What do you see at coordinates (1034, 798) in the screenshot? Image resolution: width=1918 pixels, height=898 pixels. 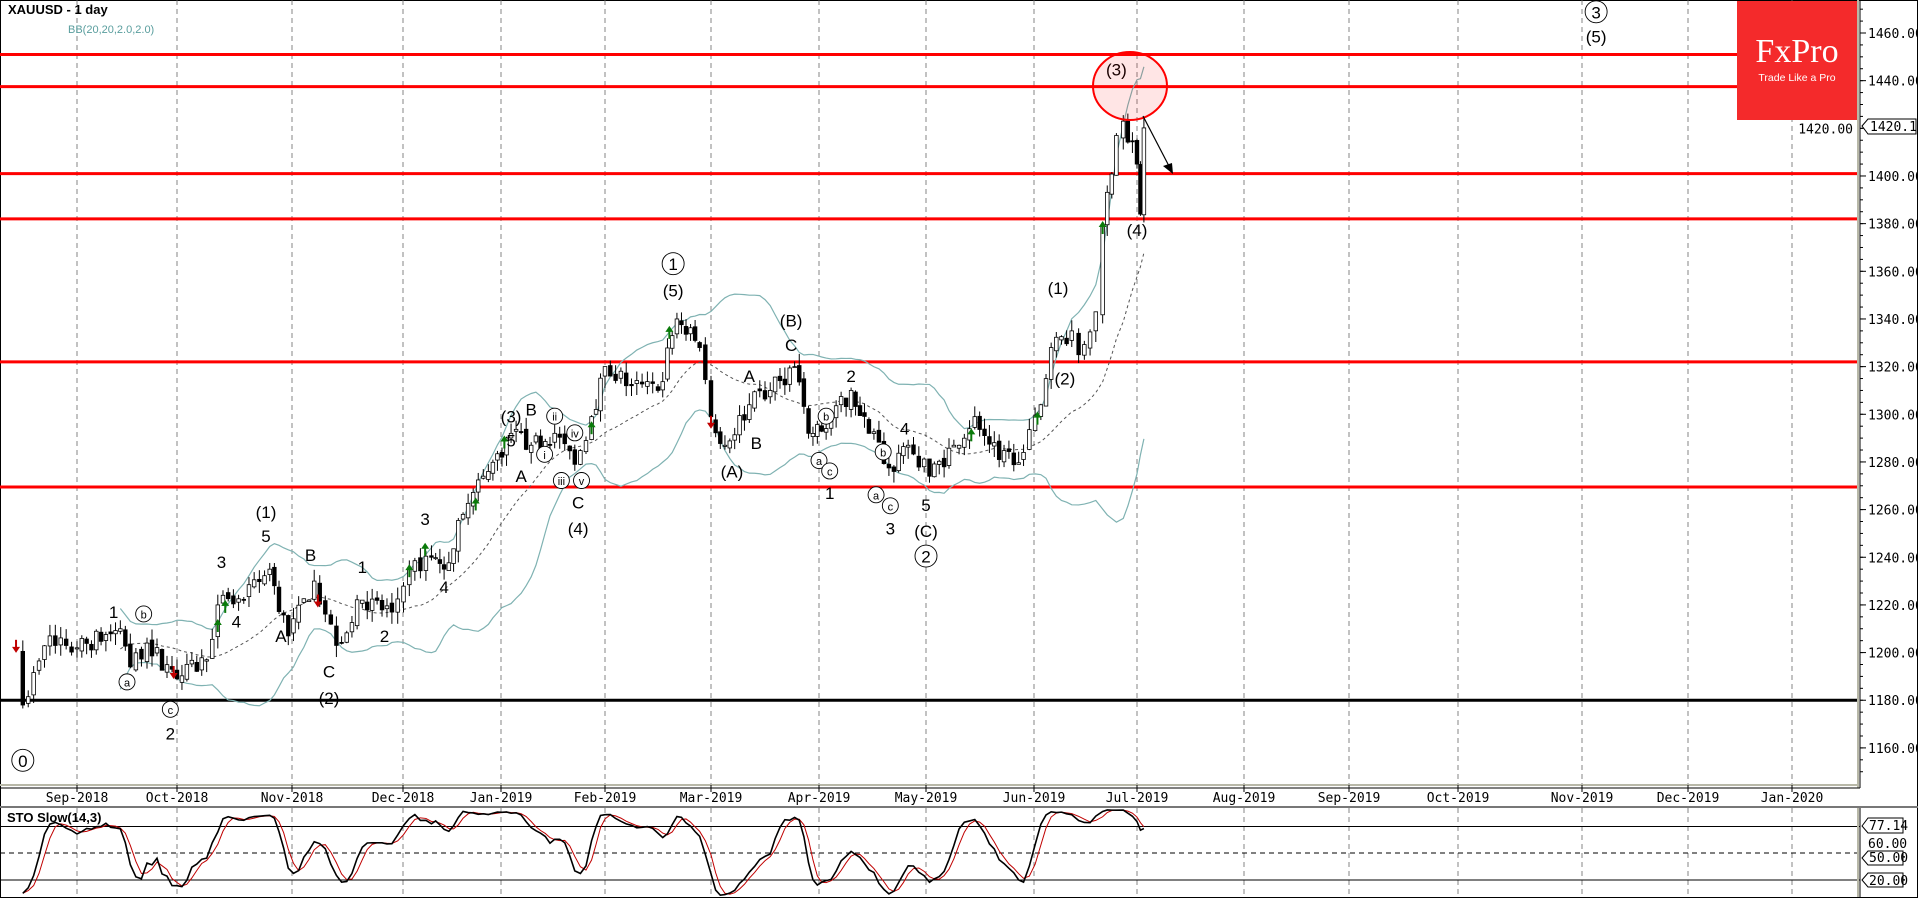 I see `x-tick-label: Jun-2019` at bounding box center [1034, 798].